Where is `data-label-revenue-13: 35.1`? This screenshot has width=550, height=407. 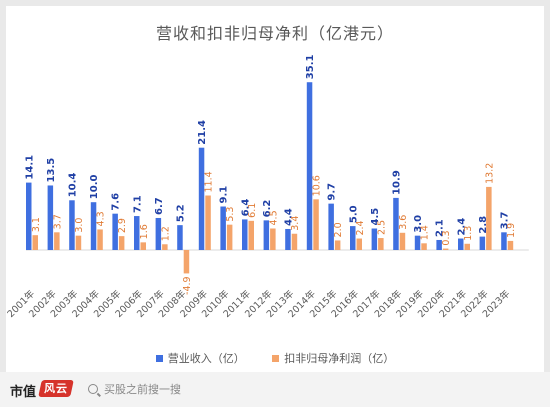 data-label-revenue-13: 35.1 is located at coordinates (310, 67).